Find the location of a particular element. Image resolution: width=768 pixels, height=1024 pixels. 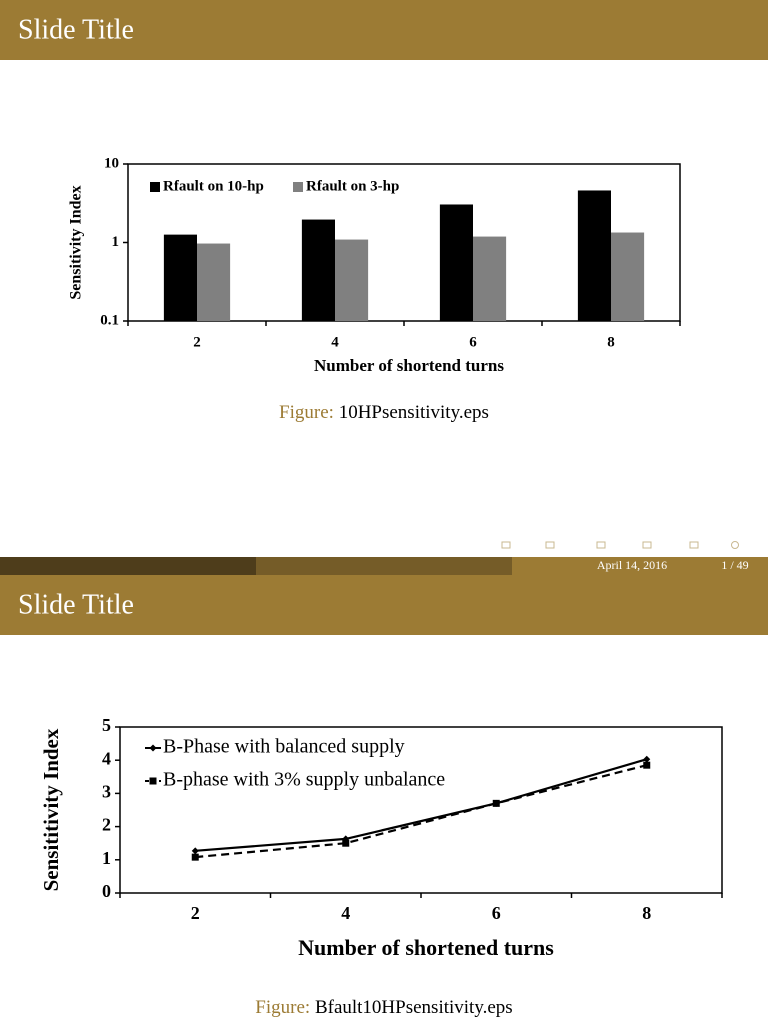

legend-label: Rfault on 10-hp is located at coordinates (213, 186).